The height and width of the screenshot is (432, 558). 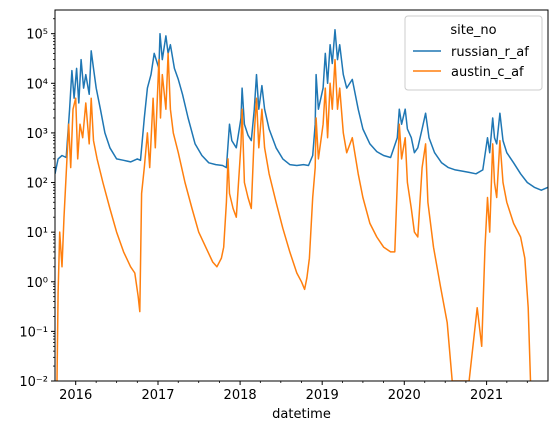 I want to click on y-tick-label: 10⁴, so click(x=37, y=84).